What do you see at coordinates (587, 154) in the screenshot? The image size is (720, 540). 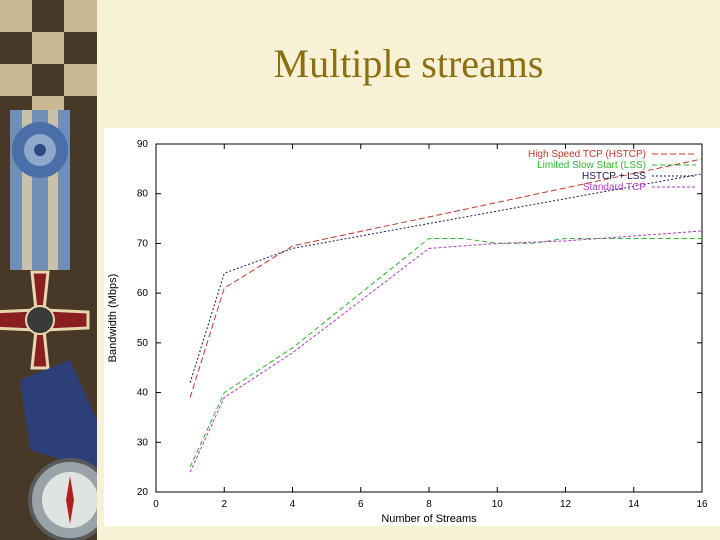 I see `legend-entry-label: High Speed TCP (HSTCP)` at bounding box center [587, 154].